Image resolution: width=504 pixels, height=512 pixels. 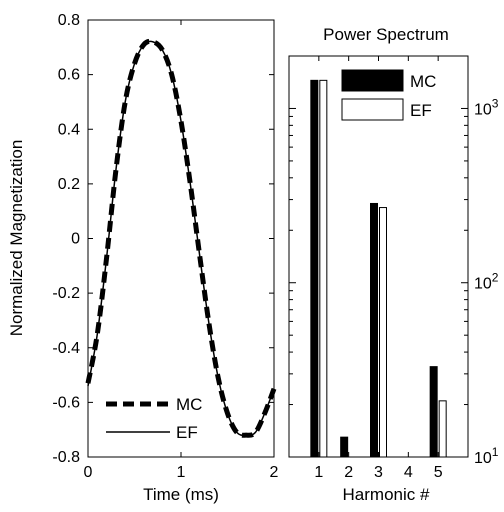 I want to click on left-ylabel: Normalized Magnetization, so click(x=16, y=238).